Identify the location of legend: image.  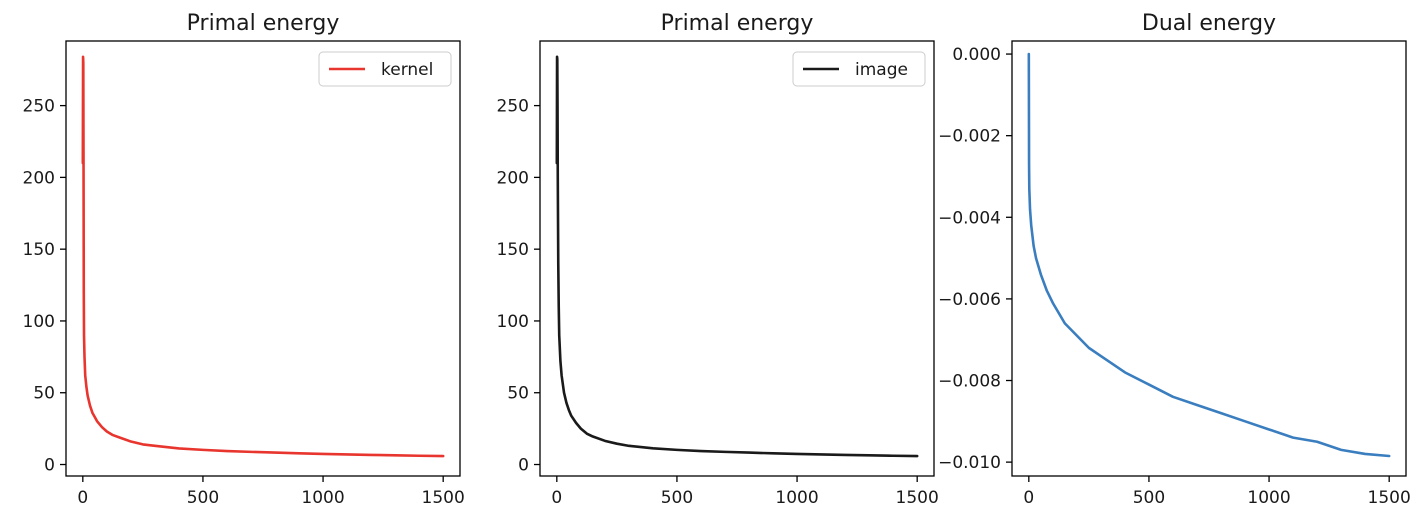
(859, 69).